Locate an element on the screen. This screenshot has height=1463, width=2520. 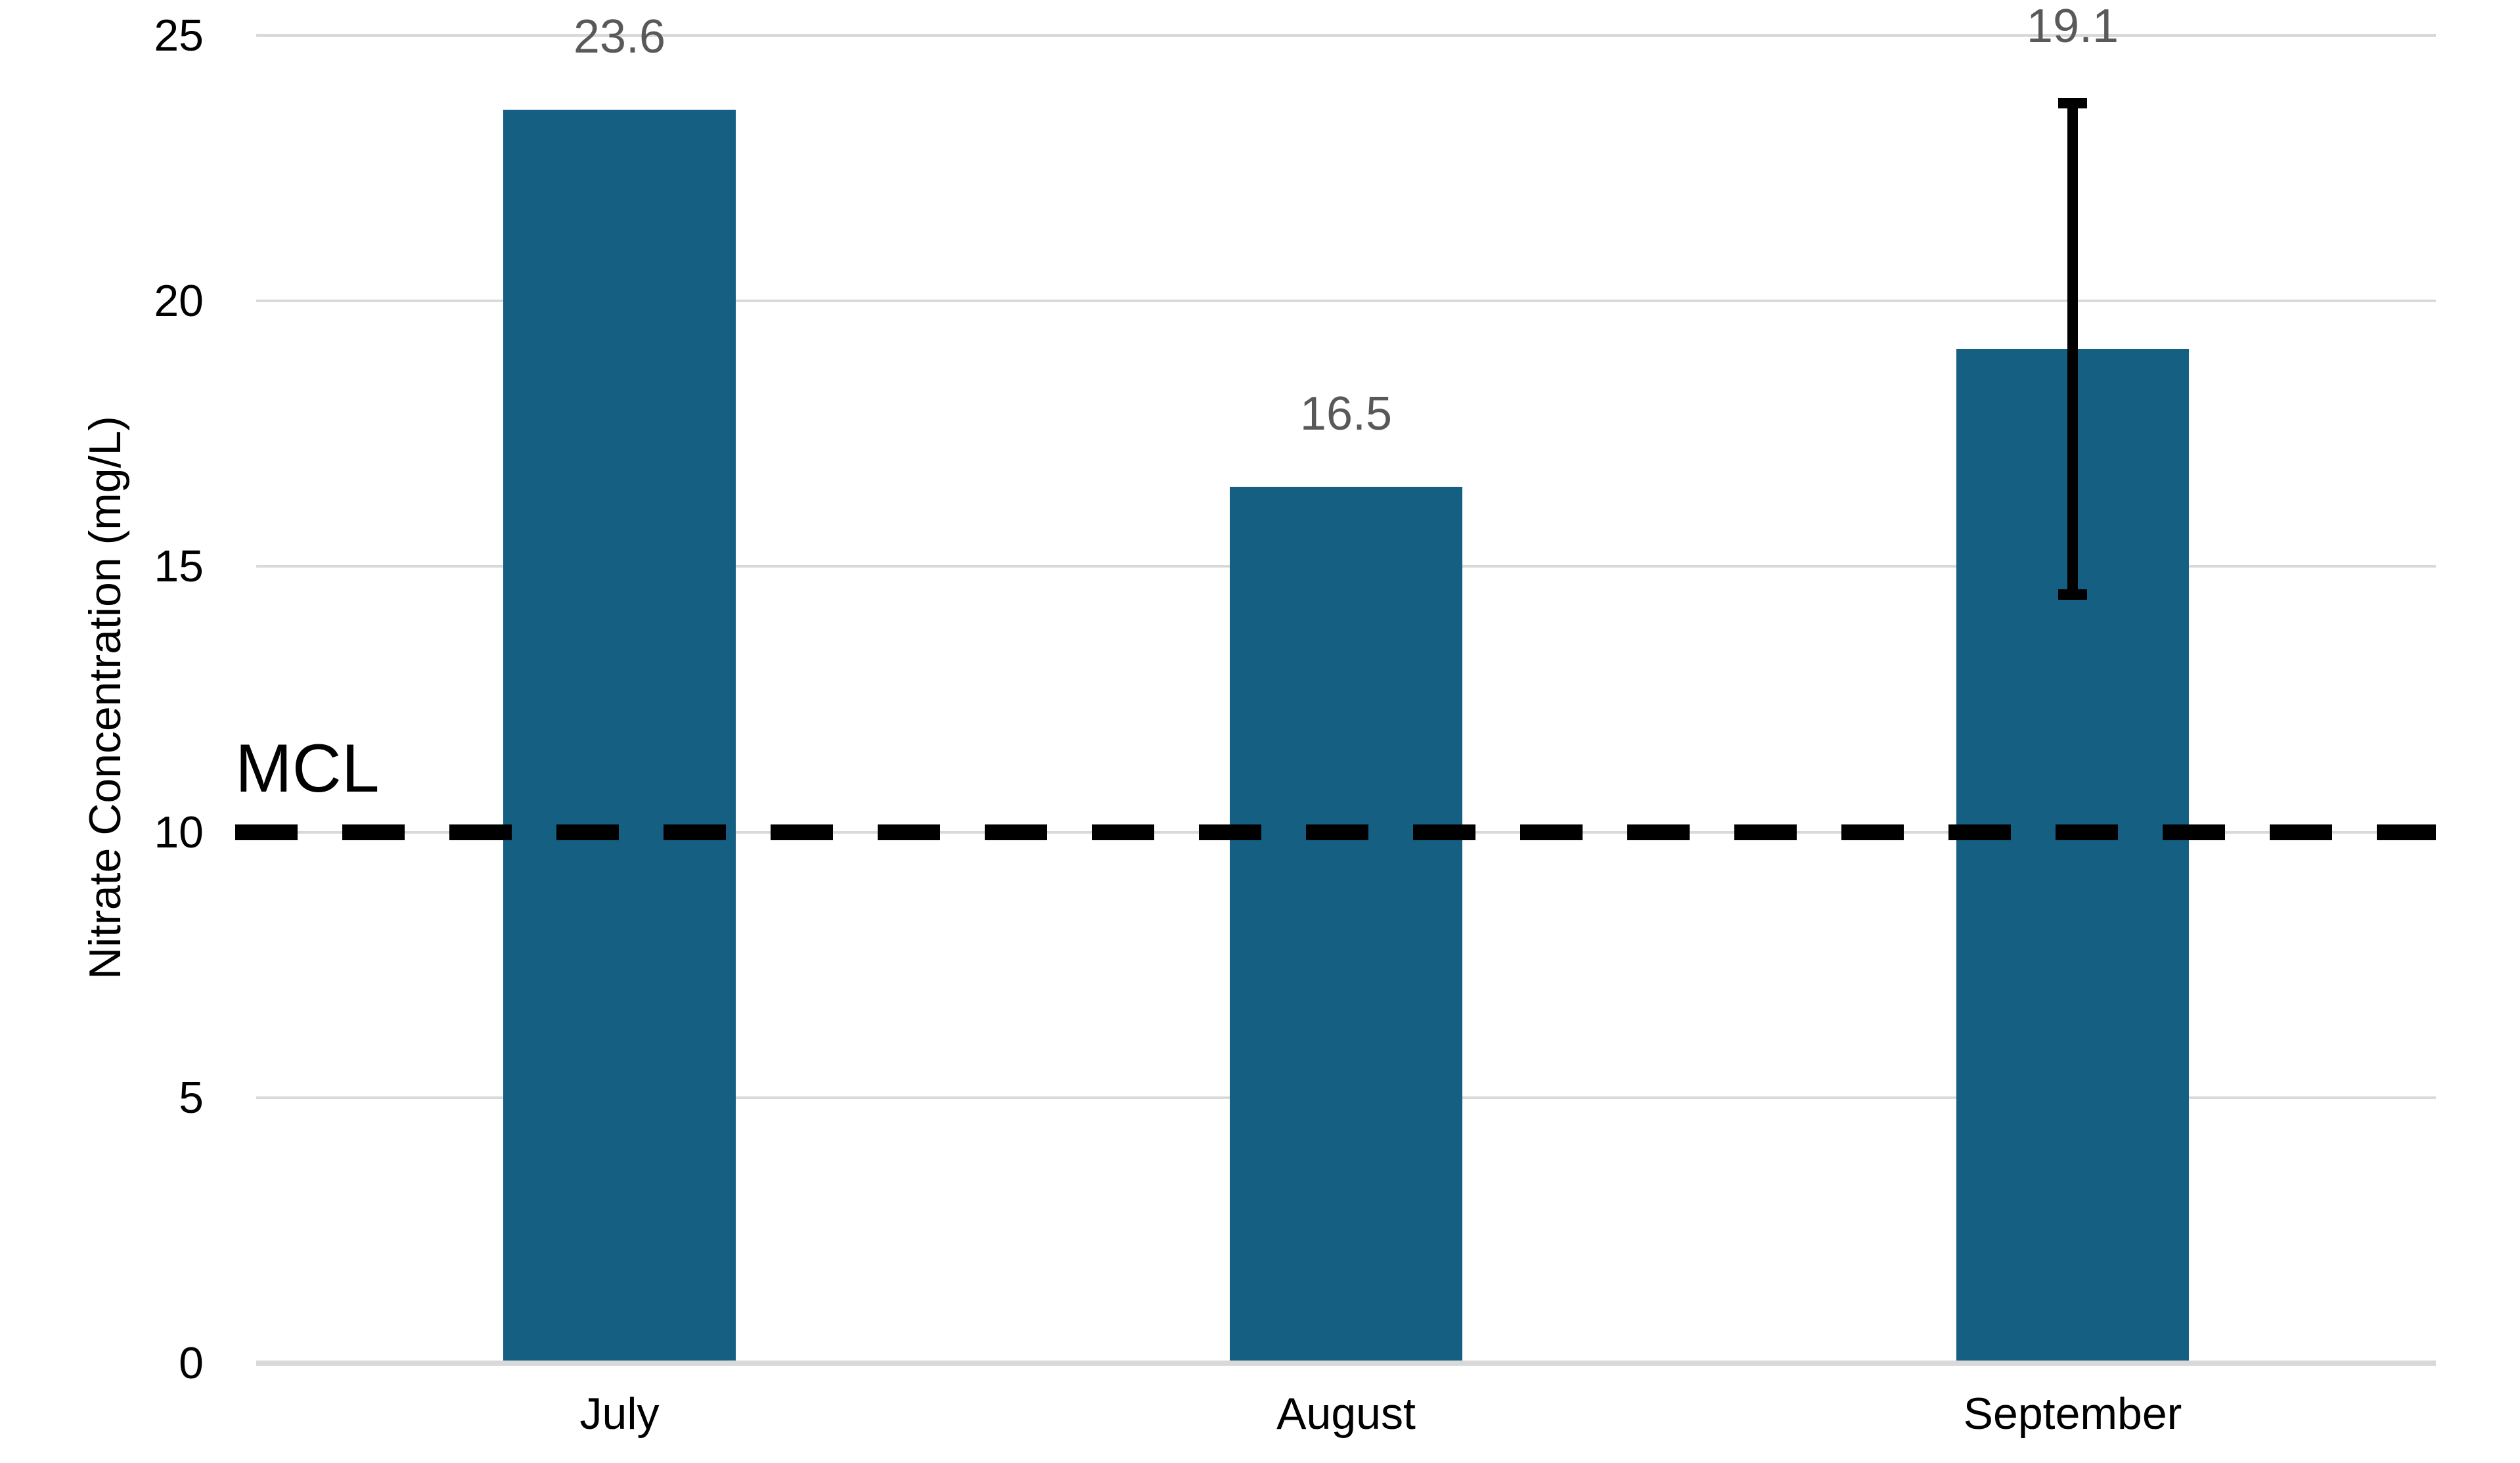
y-tick-label-15: 15 is located at coordinates (179, 566).